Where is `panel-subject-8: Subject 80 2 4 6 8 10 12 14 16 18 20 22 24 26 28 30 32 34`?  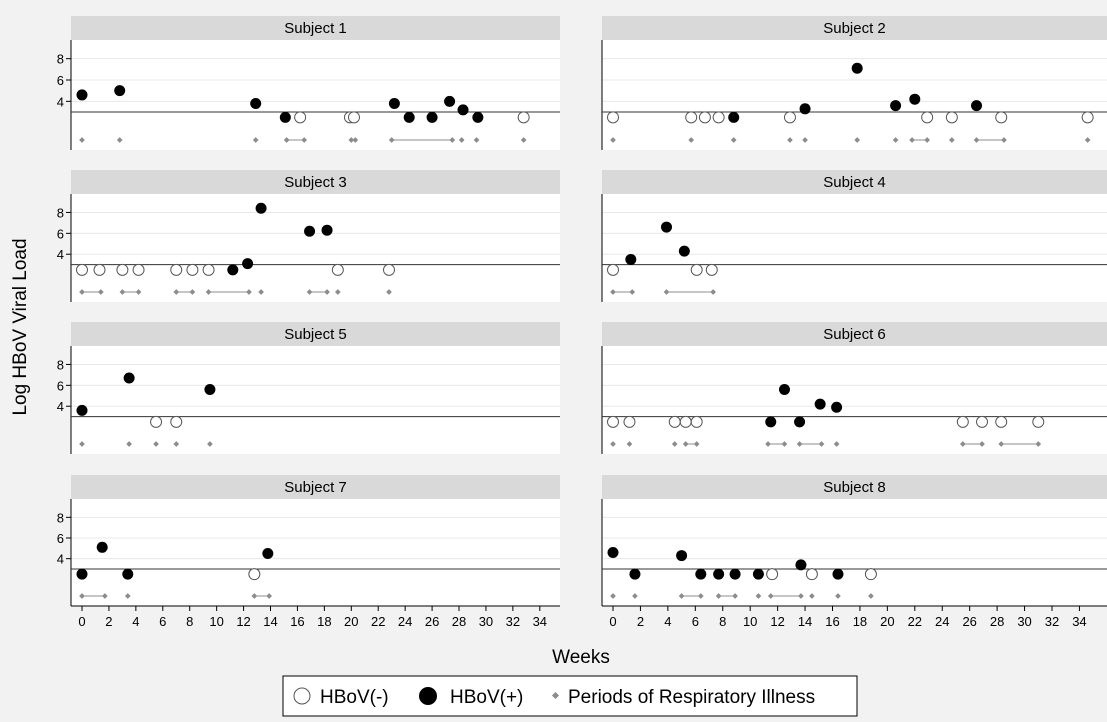 panel-subject-8: Subject 80 2 4 6 8 10 12 14 16 18 20 22 24 26 28 30 32 34 is located at coordinates (854, 552).